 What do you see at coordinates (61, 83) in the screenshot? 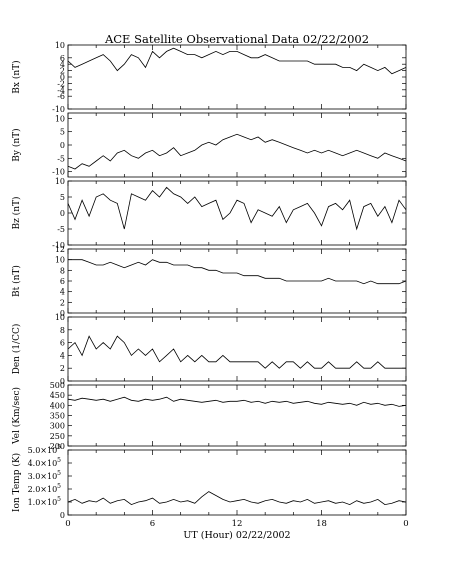
I see `y-tick-label: -2` at bounding box center [61, 83].